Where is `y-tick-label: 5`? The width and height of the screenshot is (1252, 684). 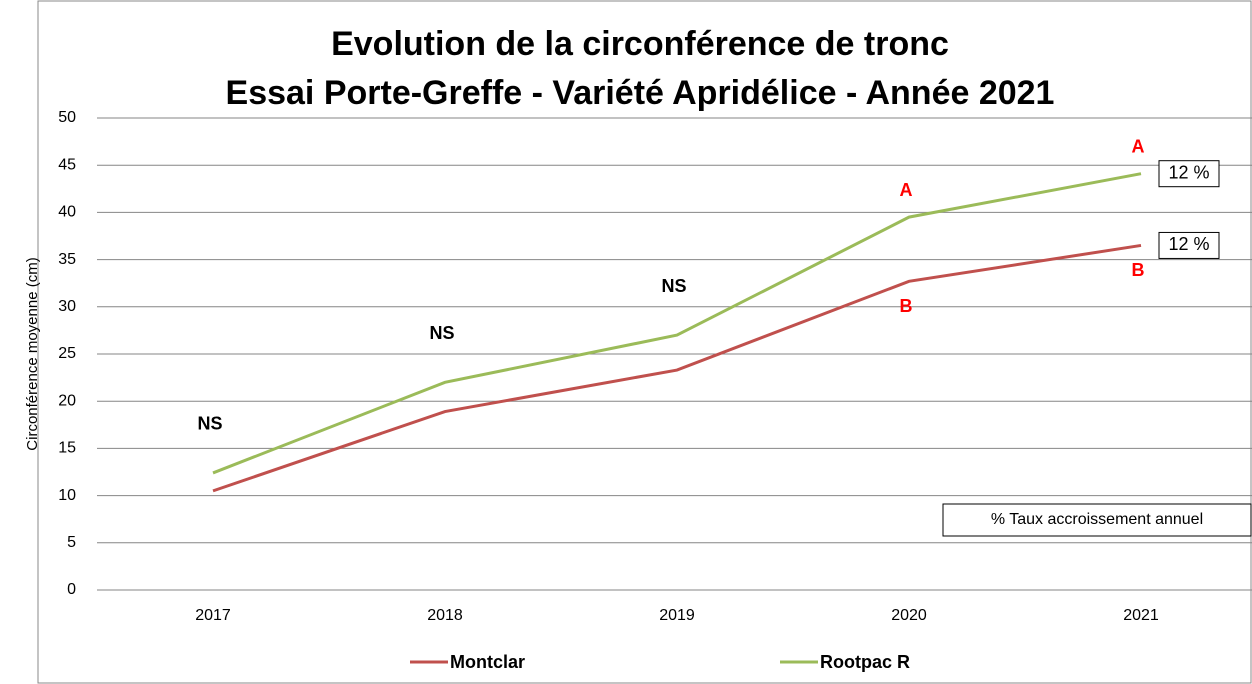
y-tick-label: 5 is located at coordinates (71, 542).